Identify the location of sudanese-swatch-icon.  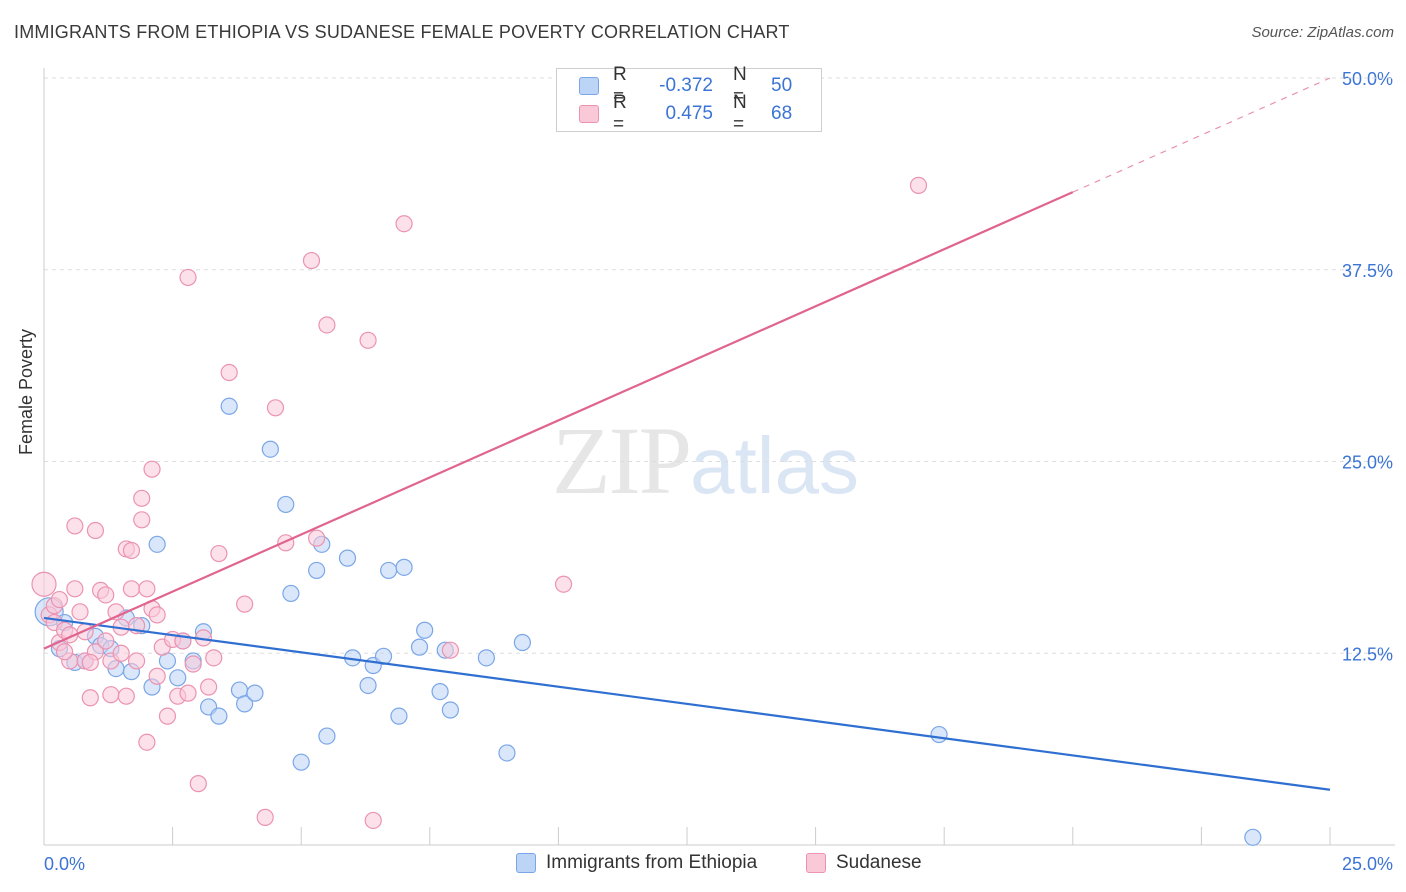
(589, 114).